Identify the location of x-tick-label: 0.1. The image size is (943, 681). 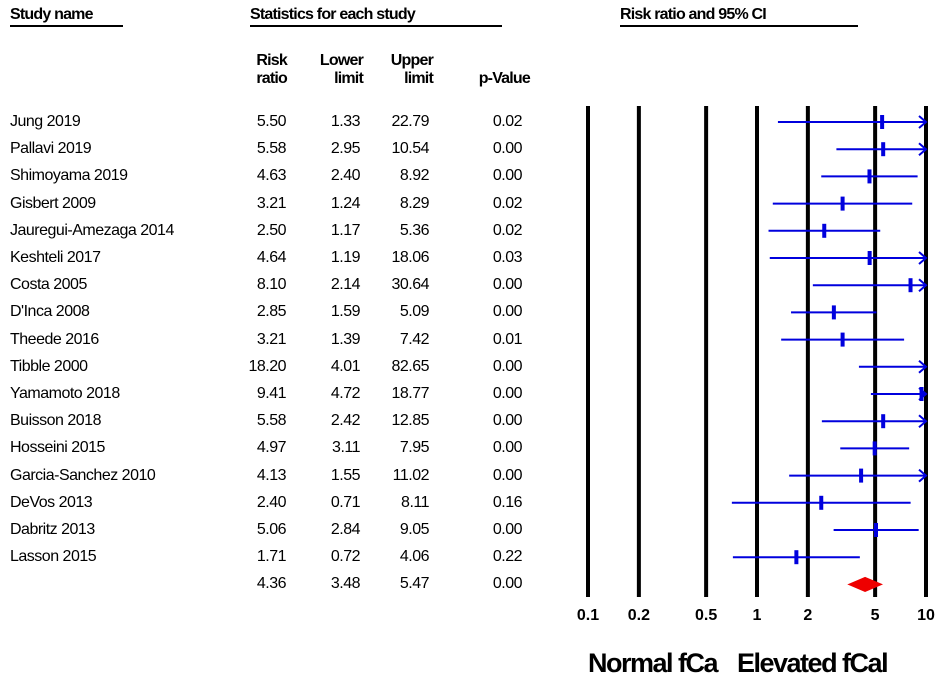
(588, 615).